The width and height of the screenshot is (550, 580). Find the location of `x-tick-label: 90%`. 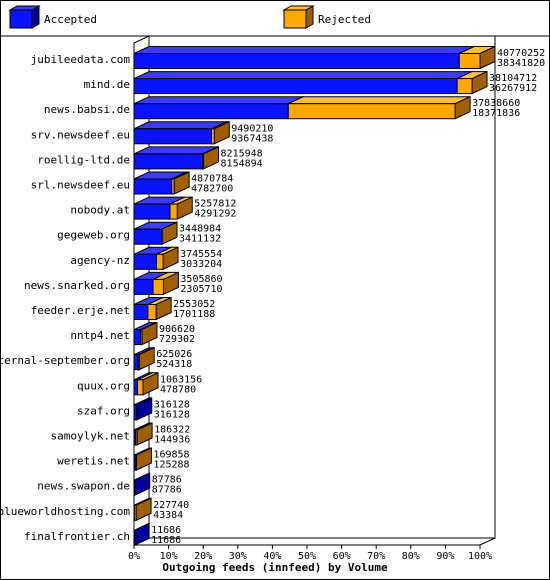

x-tick-label: 90% is located at coordinates (445, 556).